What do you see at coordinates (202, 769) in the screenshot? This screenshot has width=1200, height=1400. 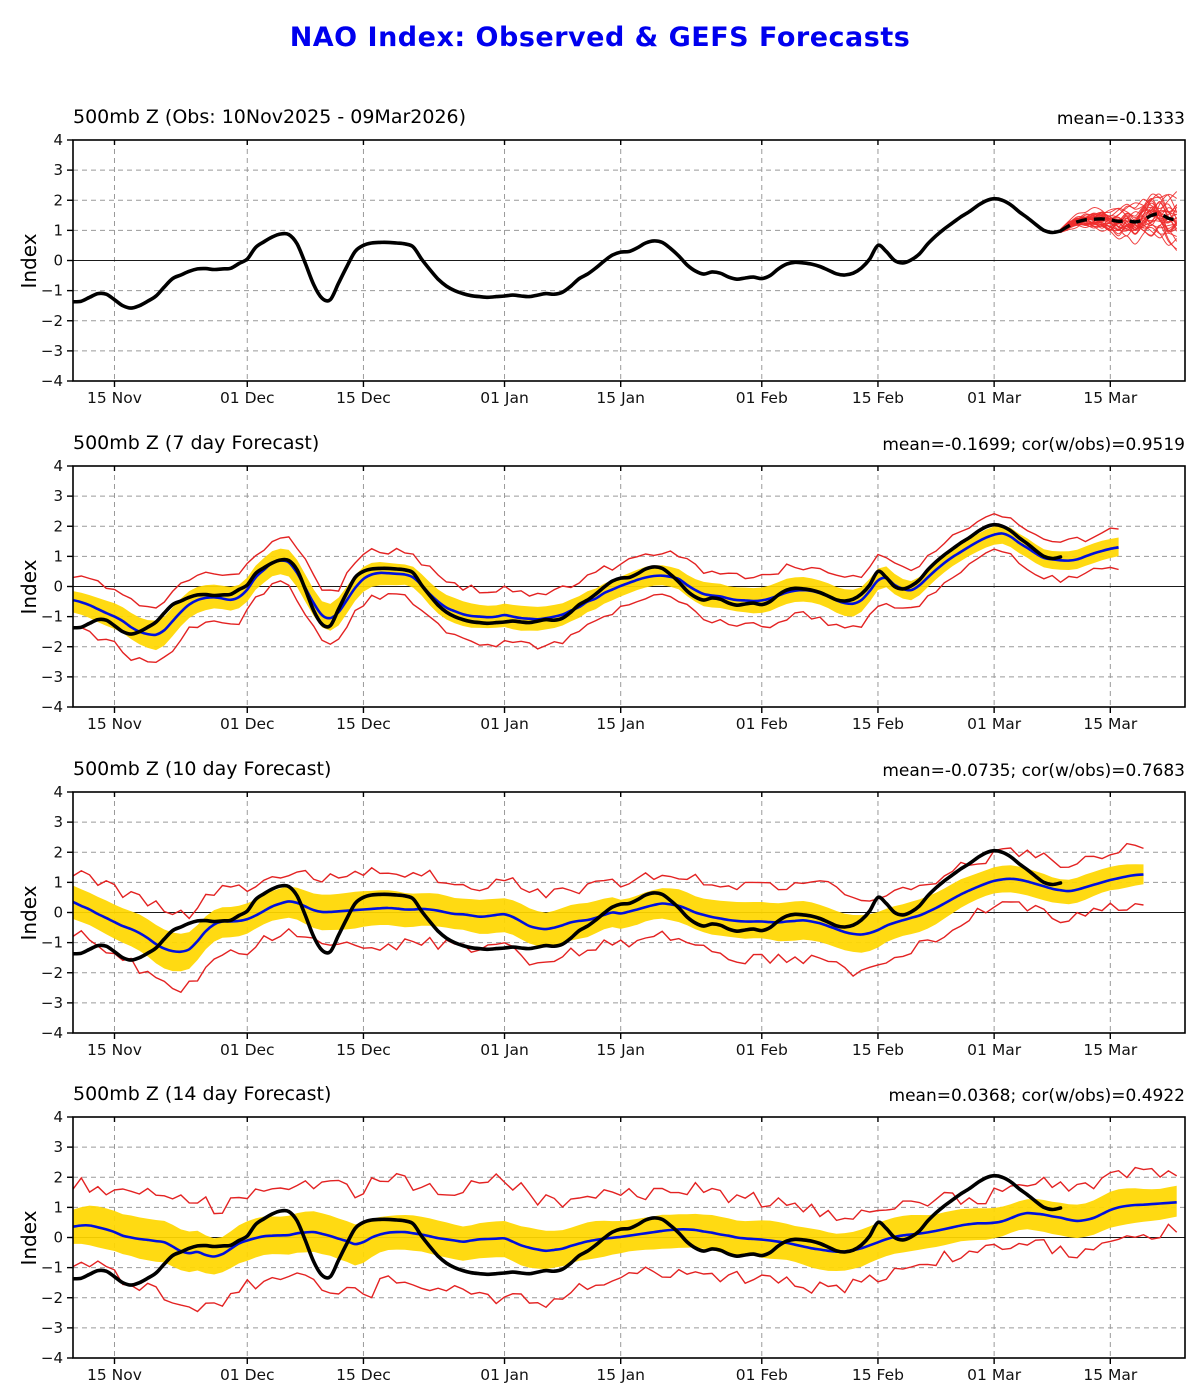 I see `panel-3-title: 500mb Z (10 day Forecast)` at bounding box center [202, 769].